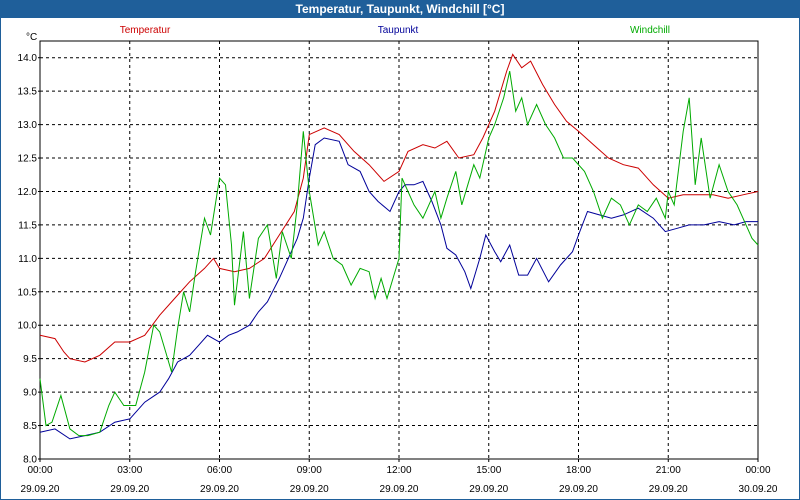 Image resolution: width=800 pixels, height=500 pixels. What do you see at coordinates (219, 470) in the screenshot?
I see `x-tick-time-label: 06:00` at bounding box center [219, 470].